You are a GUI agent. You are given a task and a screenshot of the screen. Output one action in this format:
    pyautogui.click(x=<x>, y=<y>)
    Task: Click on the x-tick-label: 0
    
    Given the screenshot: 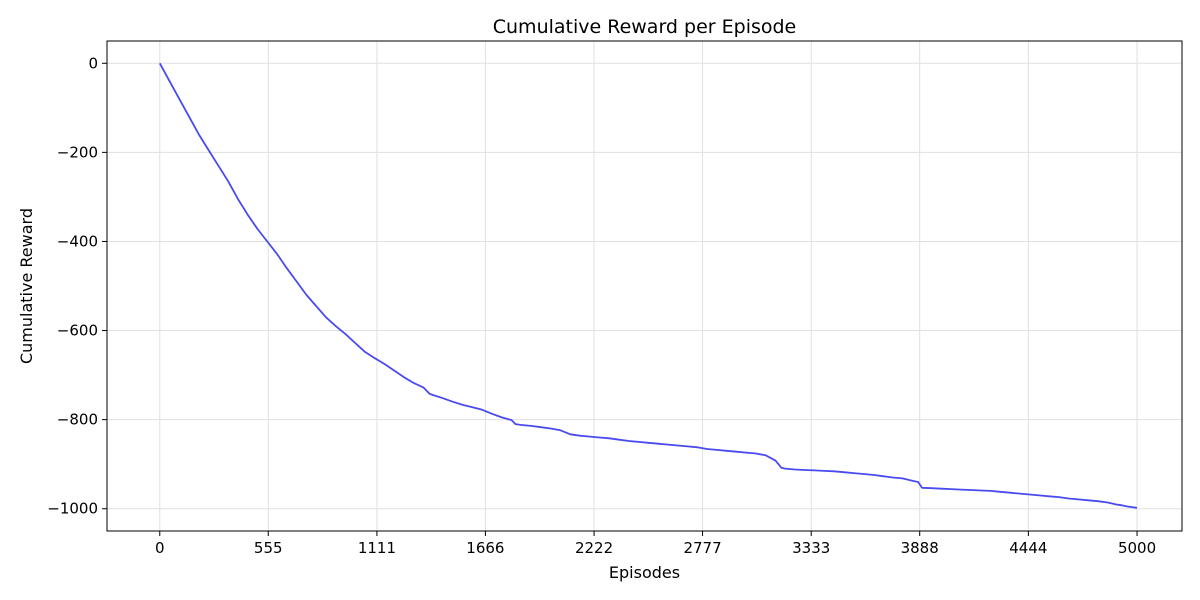 What is the action you would take?
    pyautogui.click(x=160, y=548)
    